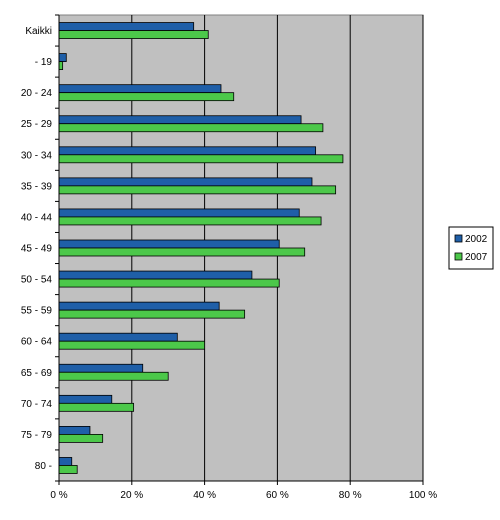 The width and height of the screenshot is (500, 520). Describe the element at coordinates (458, 256) in the screenshot. I see `legend-swatch-2007` at that location.